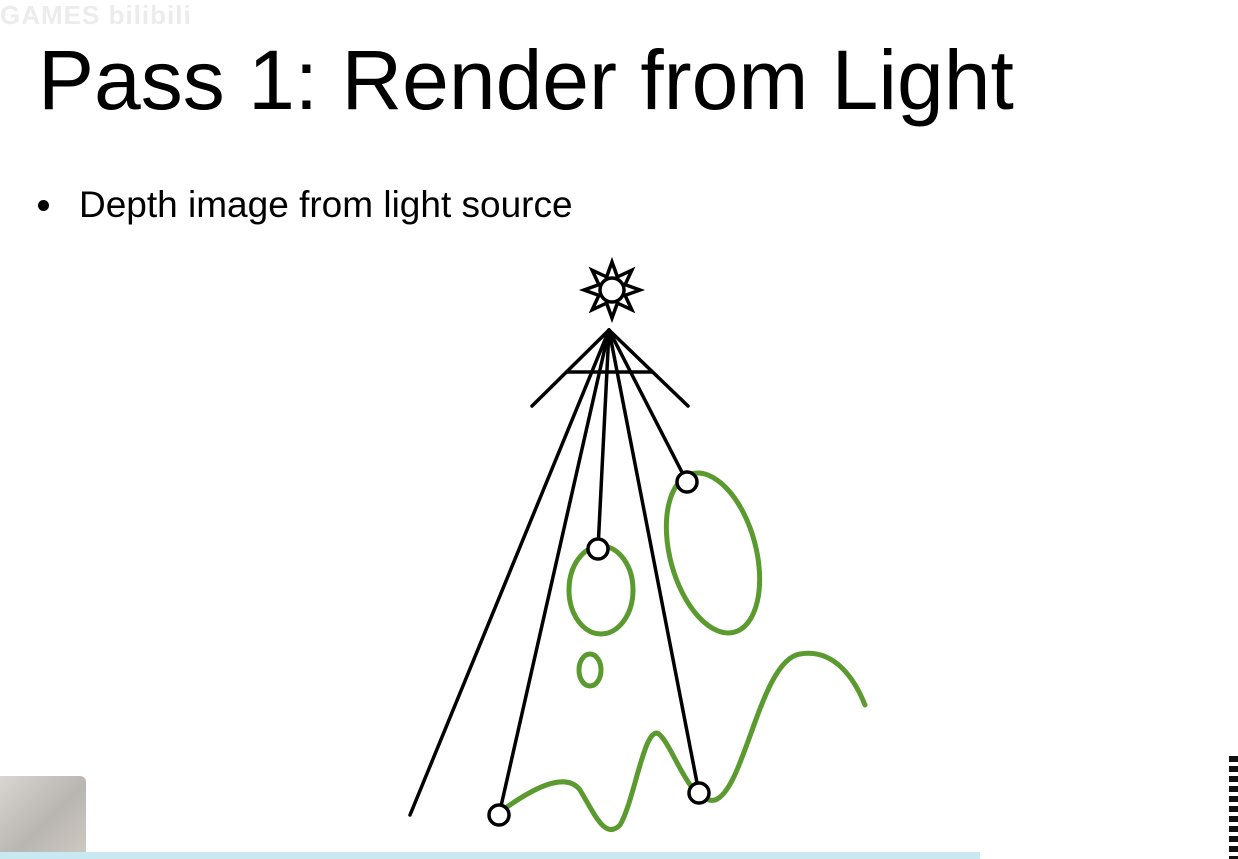  I want to click on frustum-left-edge, so click(570, 368).